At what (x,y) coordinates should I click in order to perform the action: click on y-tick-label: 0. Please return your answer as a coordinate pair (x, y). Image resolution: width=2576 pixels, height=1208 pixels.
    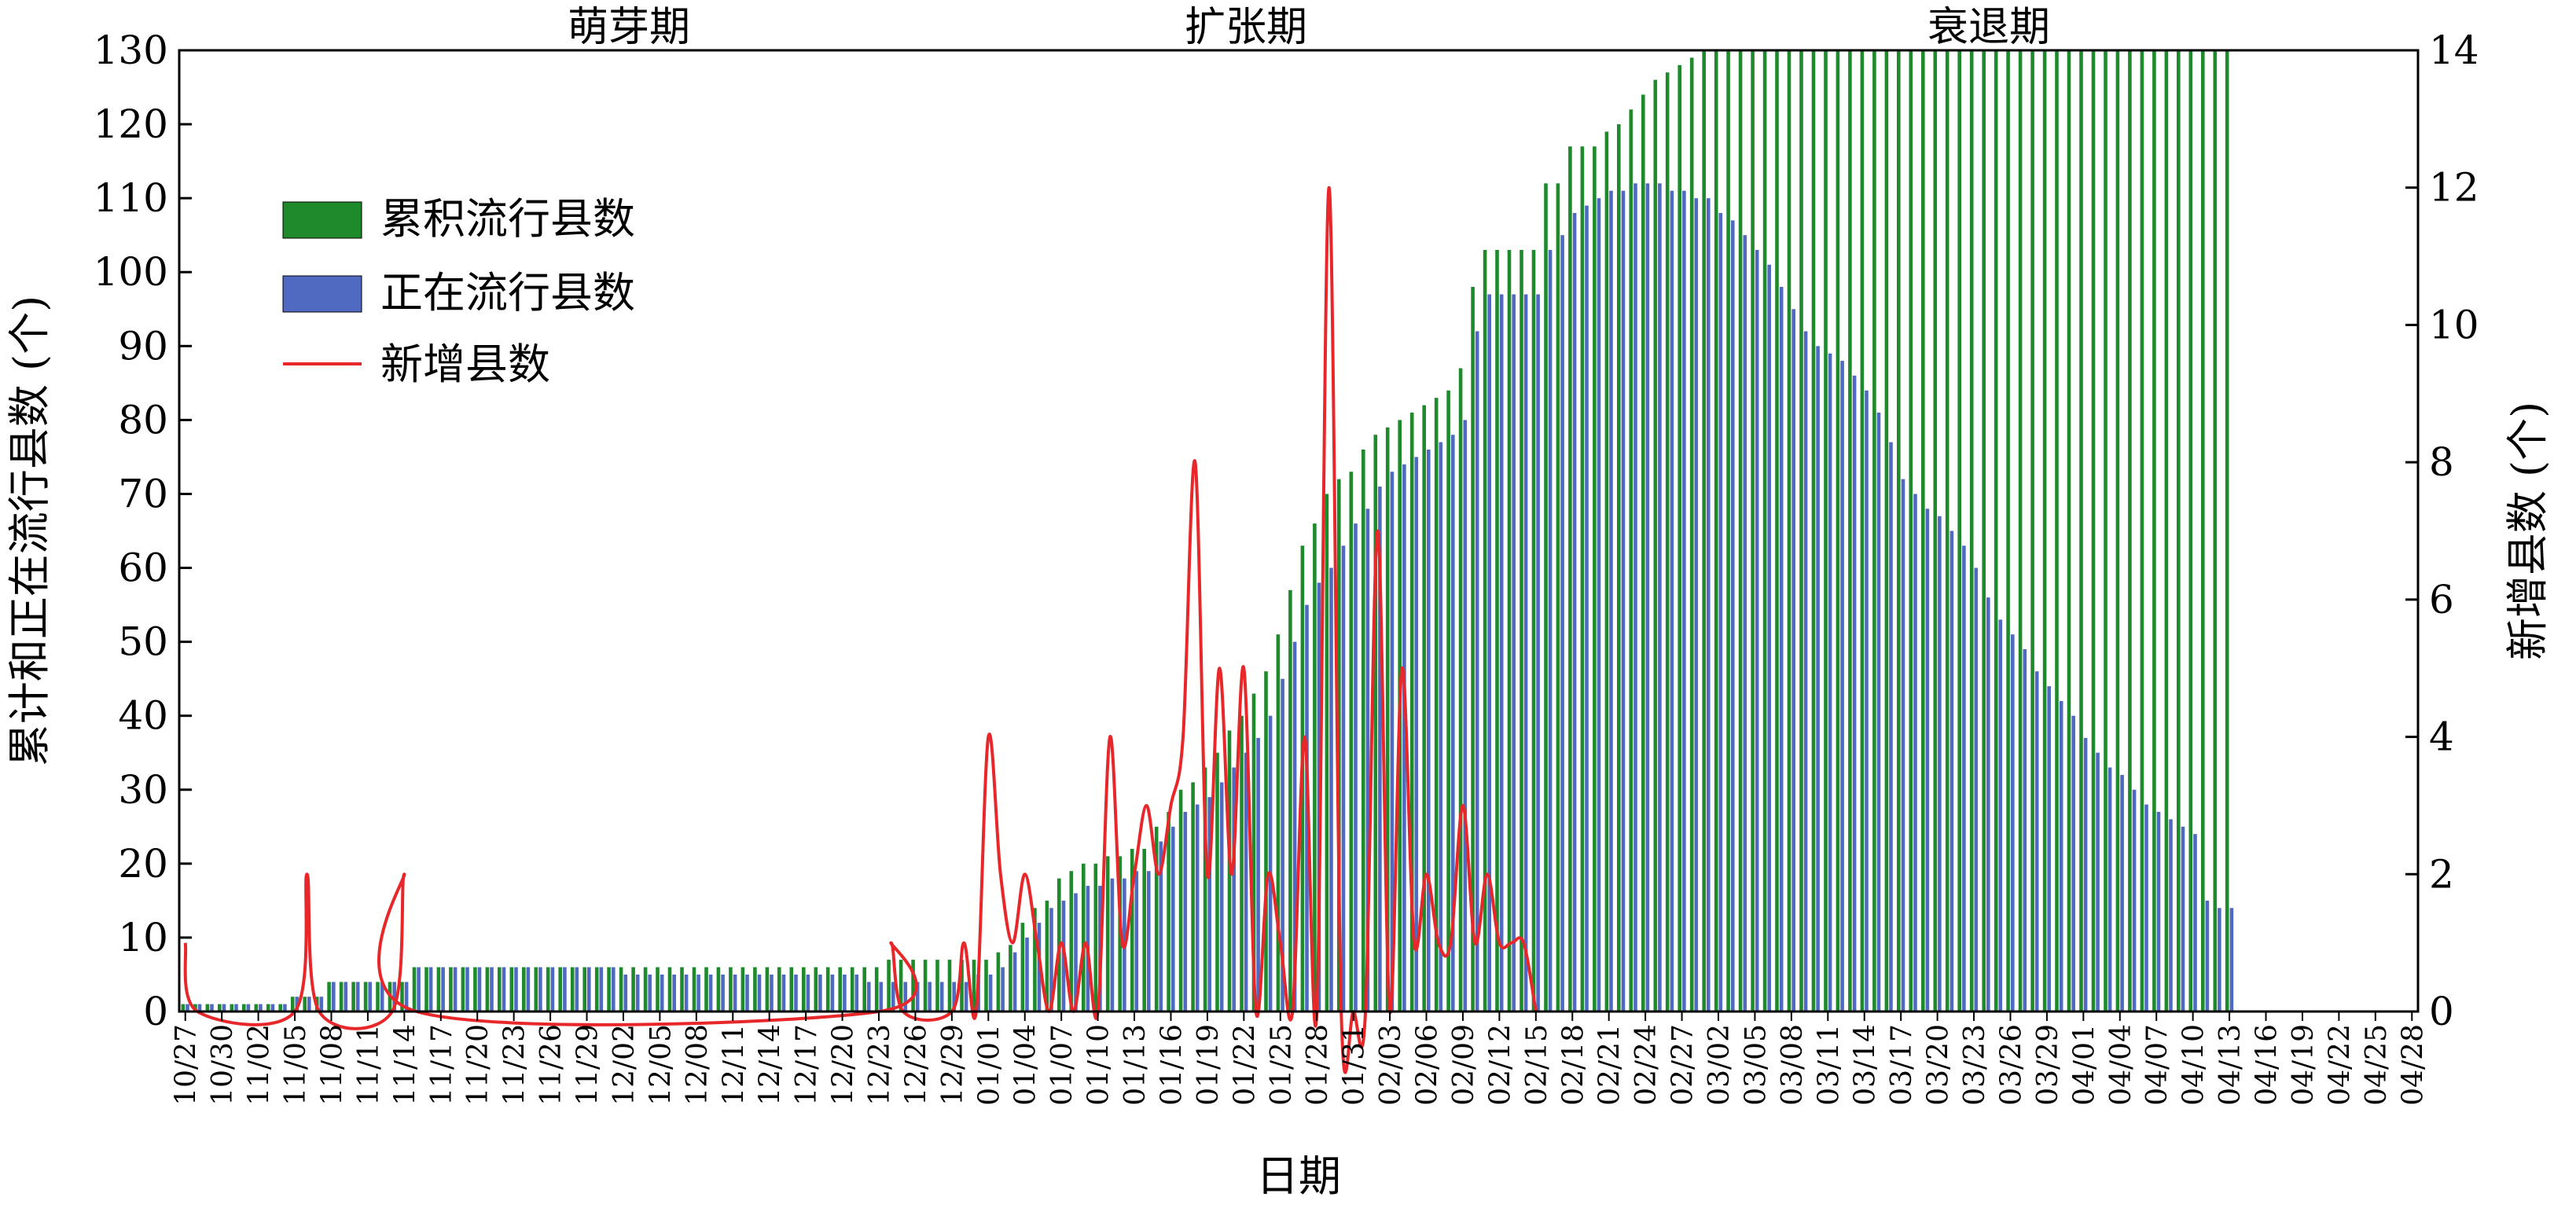
    Looking at the image, I should click on (155, 1012).